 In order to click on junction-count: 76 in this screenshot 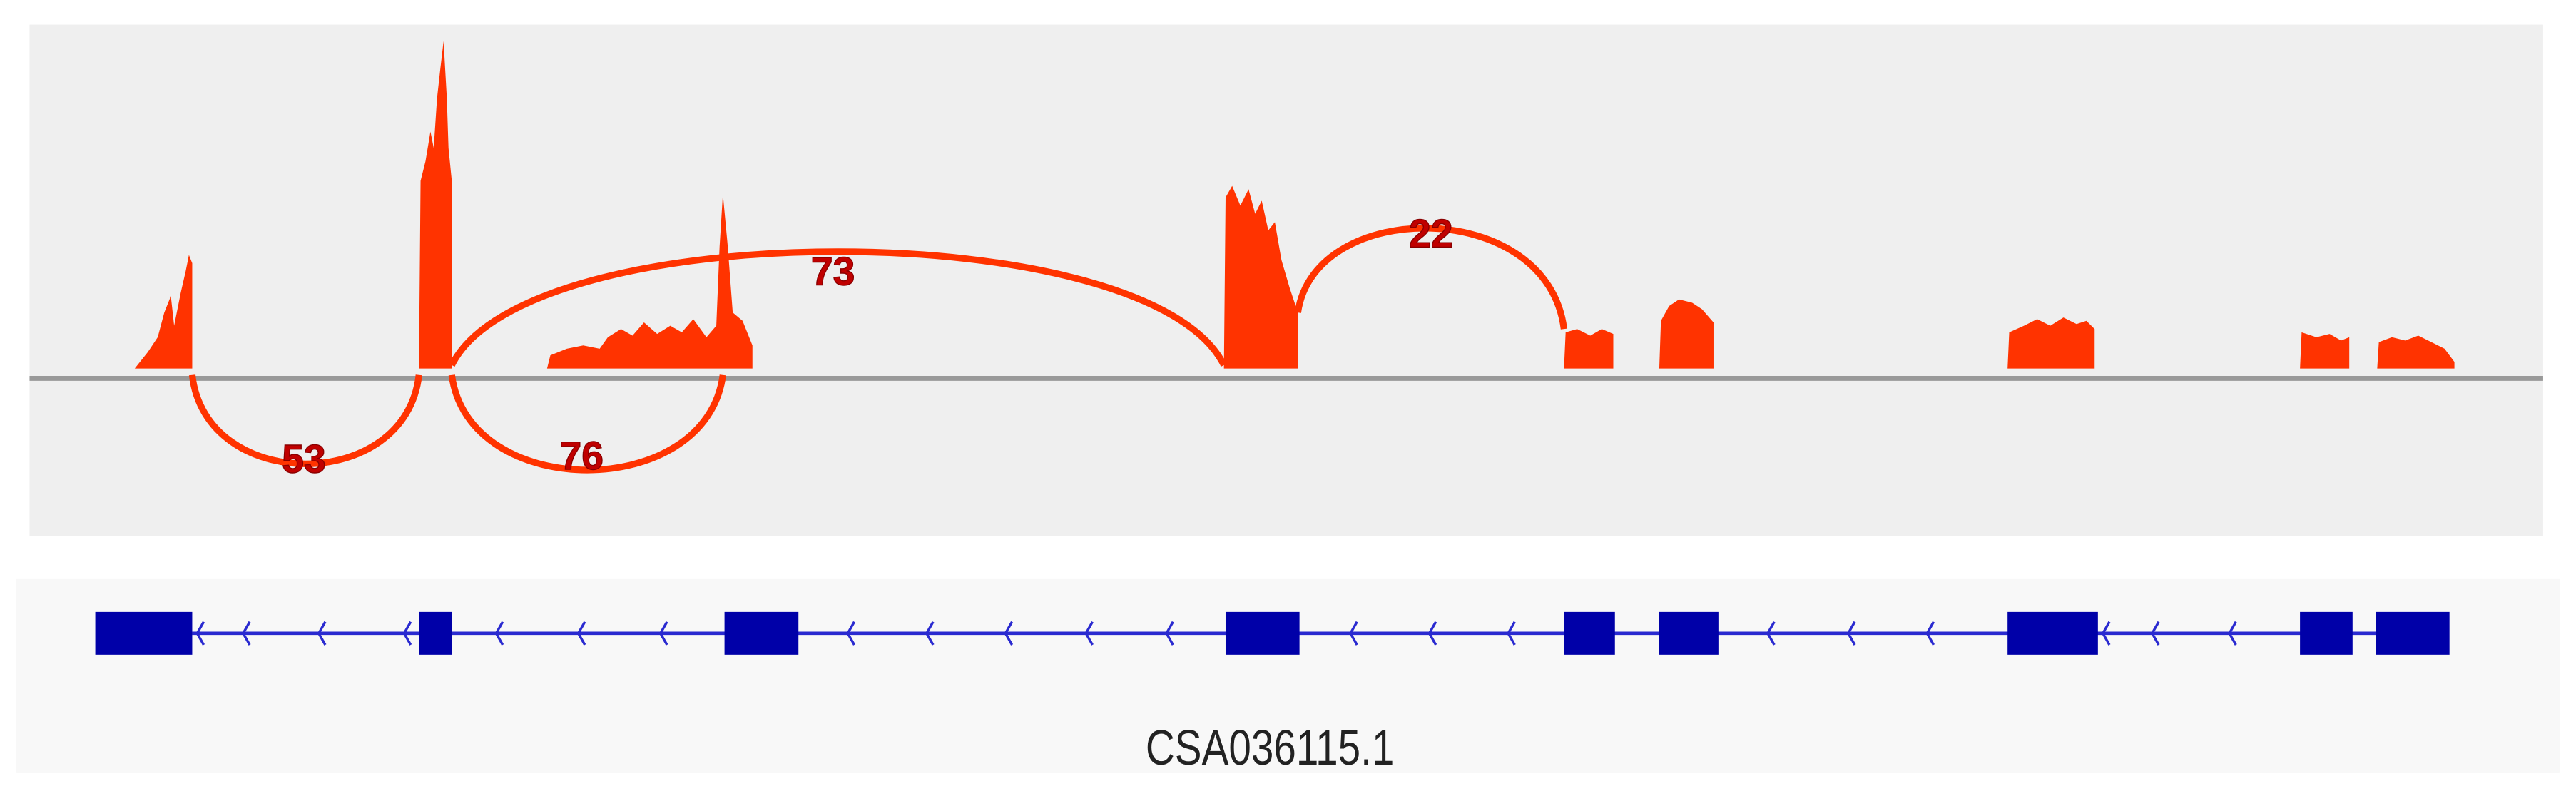, I will do `click(582, 456)`.